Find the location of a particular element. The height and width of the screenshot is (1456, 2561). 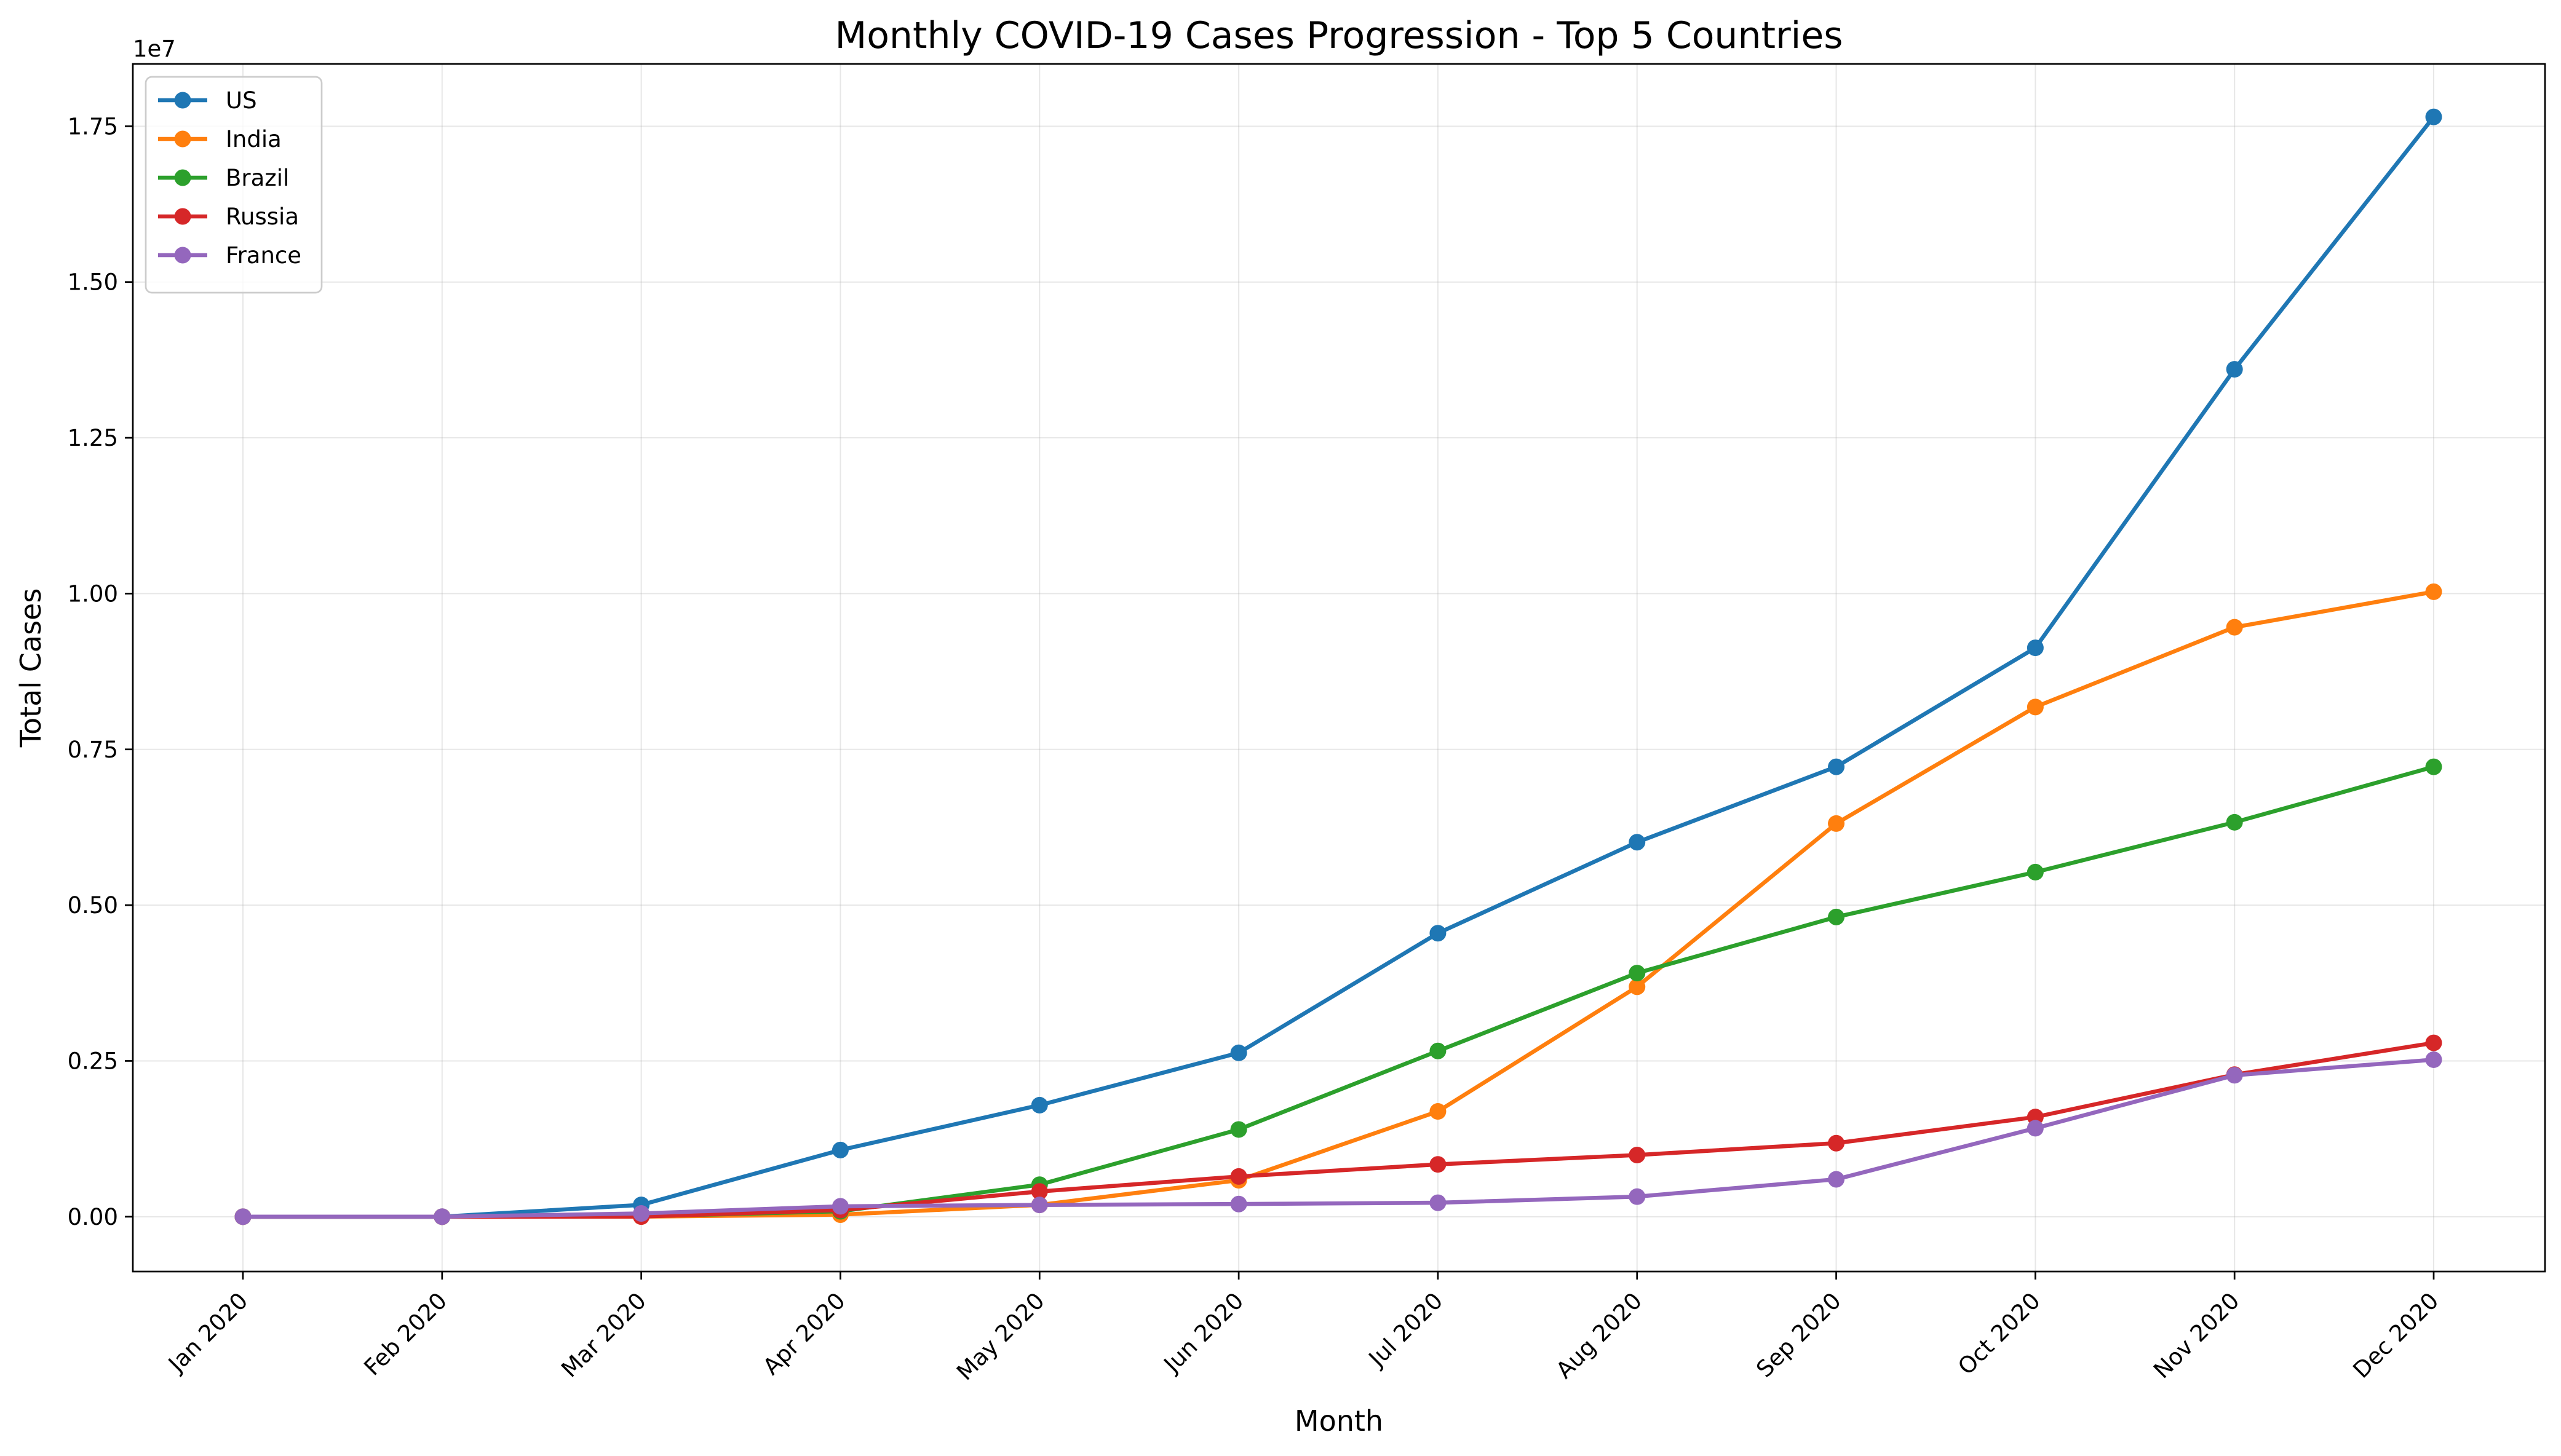

legend-item-france: France is located at coordinates (230, 256).